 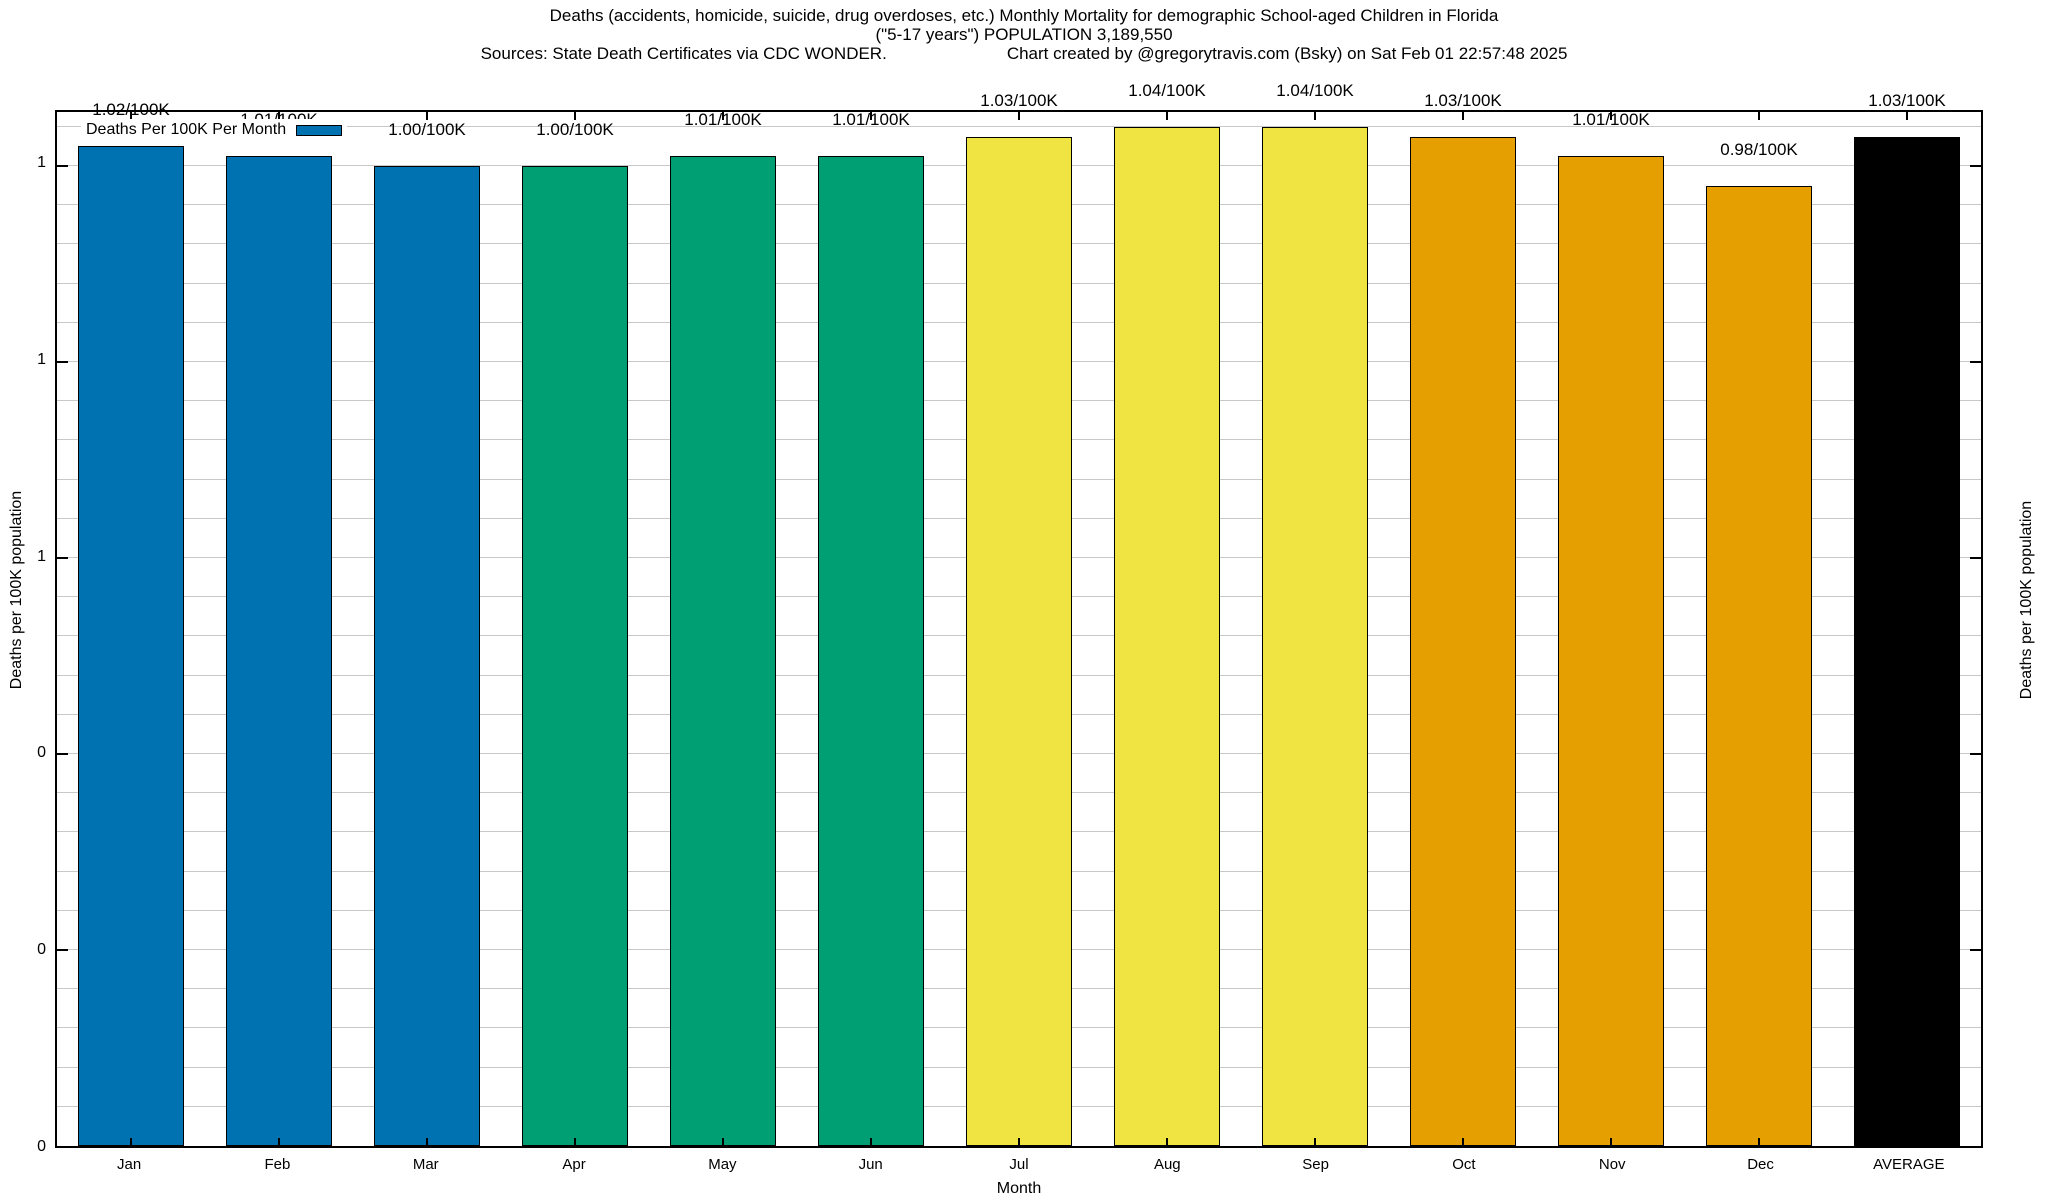 I want to click on bar-value-label: 0.98/100K, so click(x=1759, y=149).